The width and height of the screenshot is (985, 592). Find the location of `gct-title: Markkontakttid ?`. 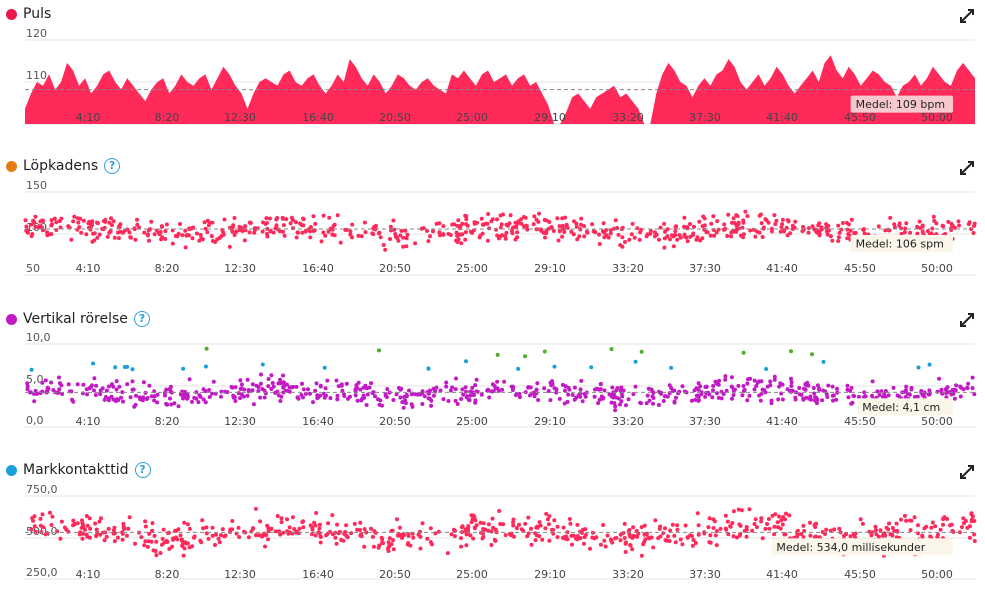

gct-title: Markkontakttid ? is located at coordinates (78, 470).